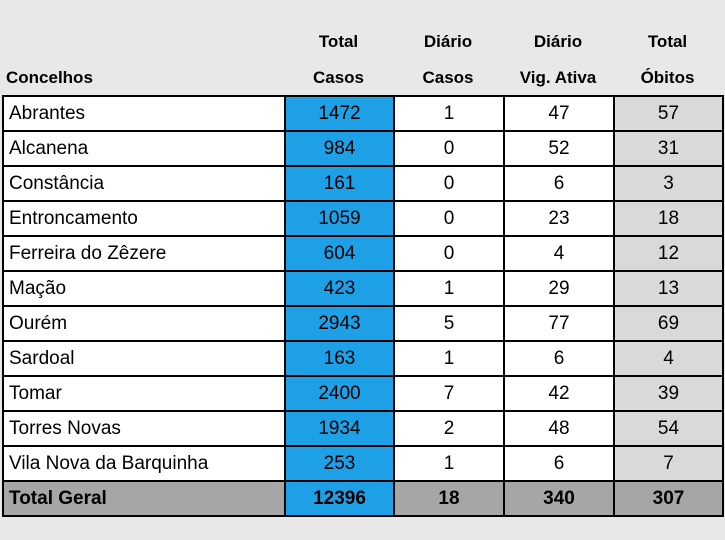  I want to click on vig-ativa-cell: 23, so click(559, 218).